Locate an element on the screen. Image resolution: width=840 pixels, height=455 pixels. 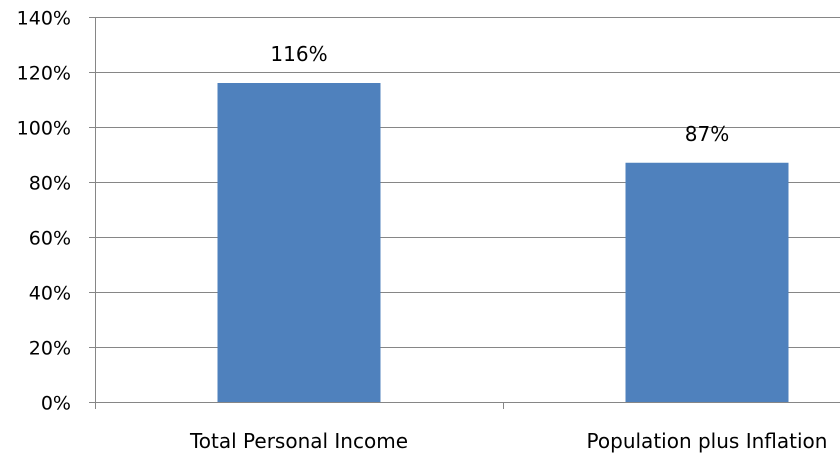
y-tick-label: 120% is located at coordinates (44, 74).